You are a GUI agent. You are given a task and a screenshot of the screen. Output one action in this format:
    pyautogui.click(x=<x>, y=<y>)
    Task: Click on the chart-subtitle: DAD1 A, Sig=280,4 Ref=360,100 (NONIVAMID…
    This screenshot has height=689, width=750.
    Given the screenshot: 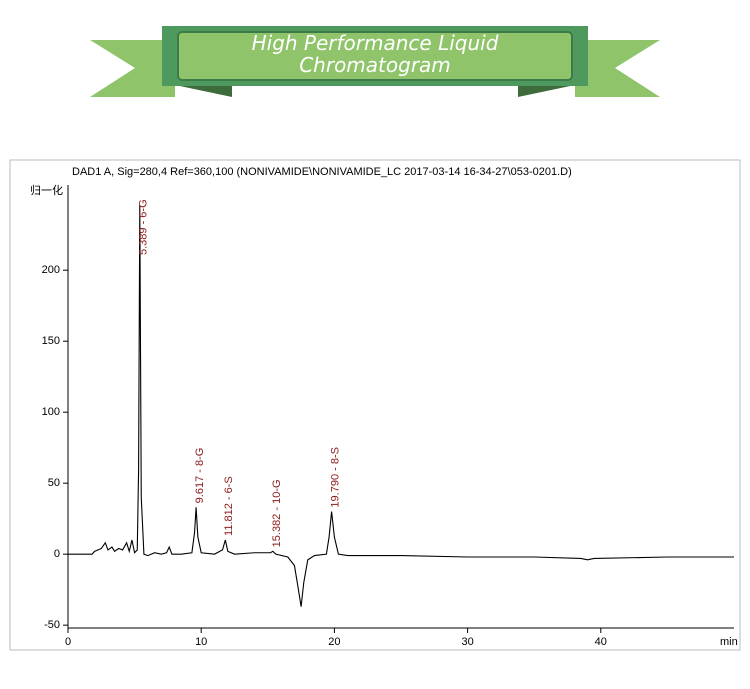 What is the action you would take?
    pyautogui.click(x=322, y=172)
    